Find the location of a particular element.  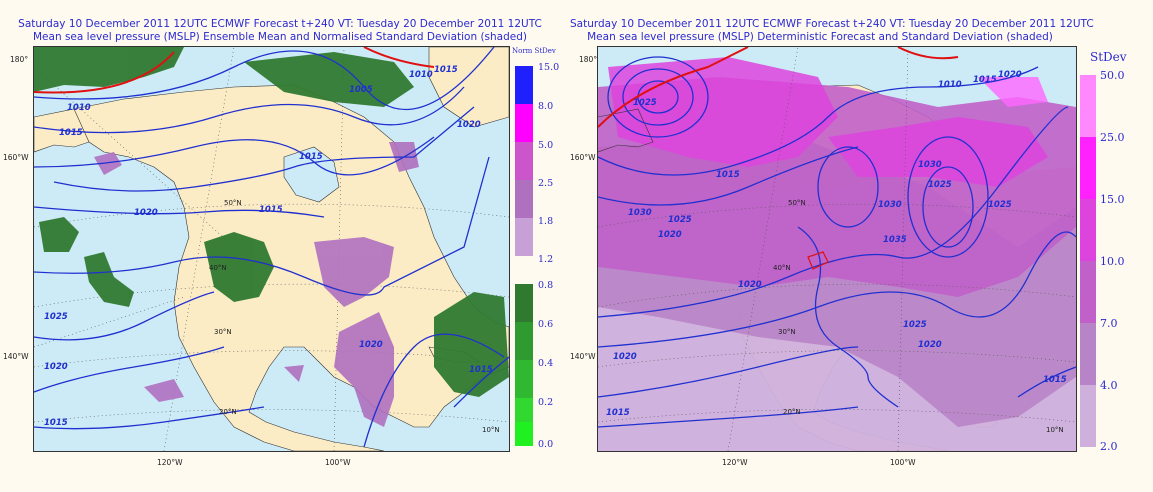

lat-label-40n: 40°N is located at coordinates (782, 268).